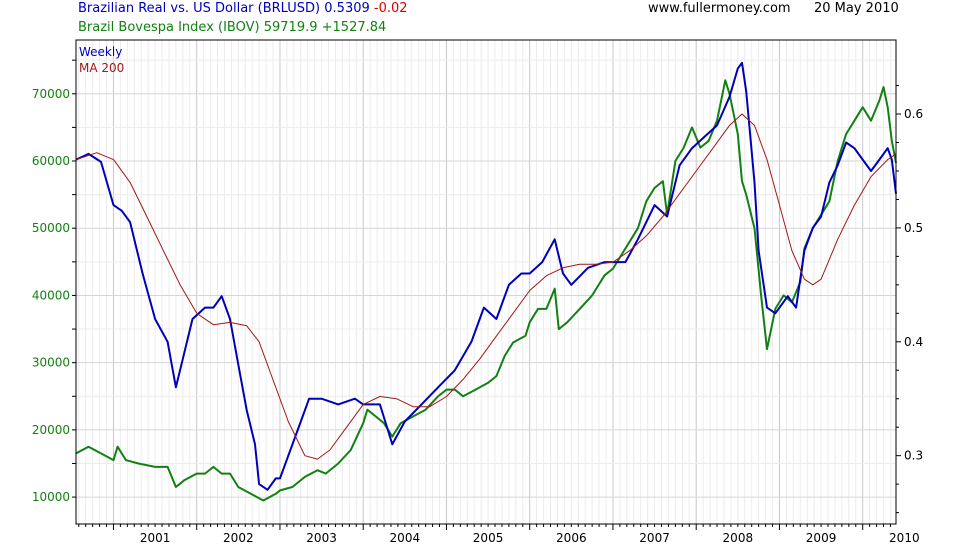 The width and height of the screenshot is (980, 560). What do you see at coordinates (913, 342) in the screenshot?
I see `y-right-tick-label: 0.4` at bounding box center [913, 342].